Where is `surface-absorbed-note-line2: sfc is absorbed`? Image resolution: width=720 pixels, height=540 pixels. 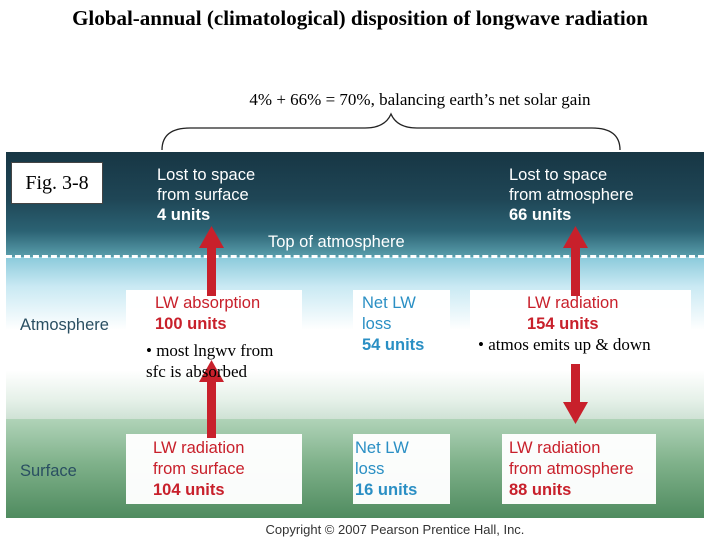 surface-absorbed-note-line2: sfc is absorbed is located at coordinates (197, 371).